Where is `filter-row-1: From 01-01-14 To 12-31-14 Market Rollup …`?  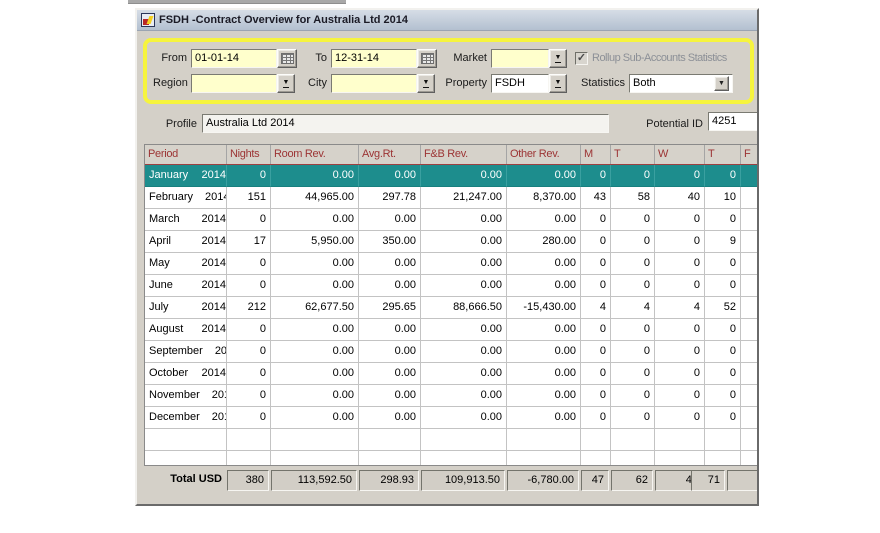 filter-row-1: From 01-01-14 To 12-31-14 Market Rollup … is located at coordinates (448, 58).